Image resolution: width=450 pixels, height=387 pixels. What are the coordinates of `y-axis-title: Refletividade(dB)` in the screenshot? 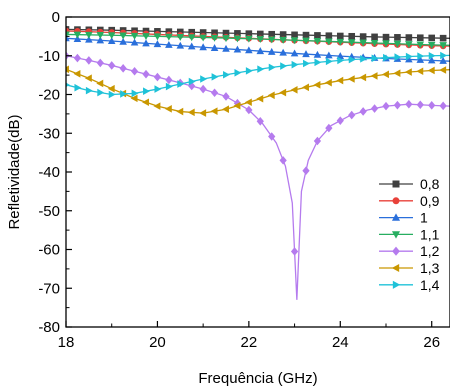 It's located at (14, 171).